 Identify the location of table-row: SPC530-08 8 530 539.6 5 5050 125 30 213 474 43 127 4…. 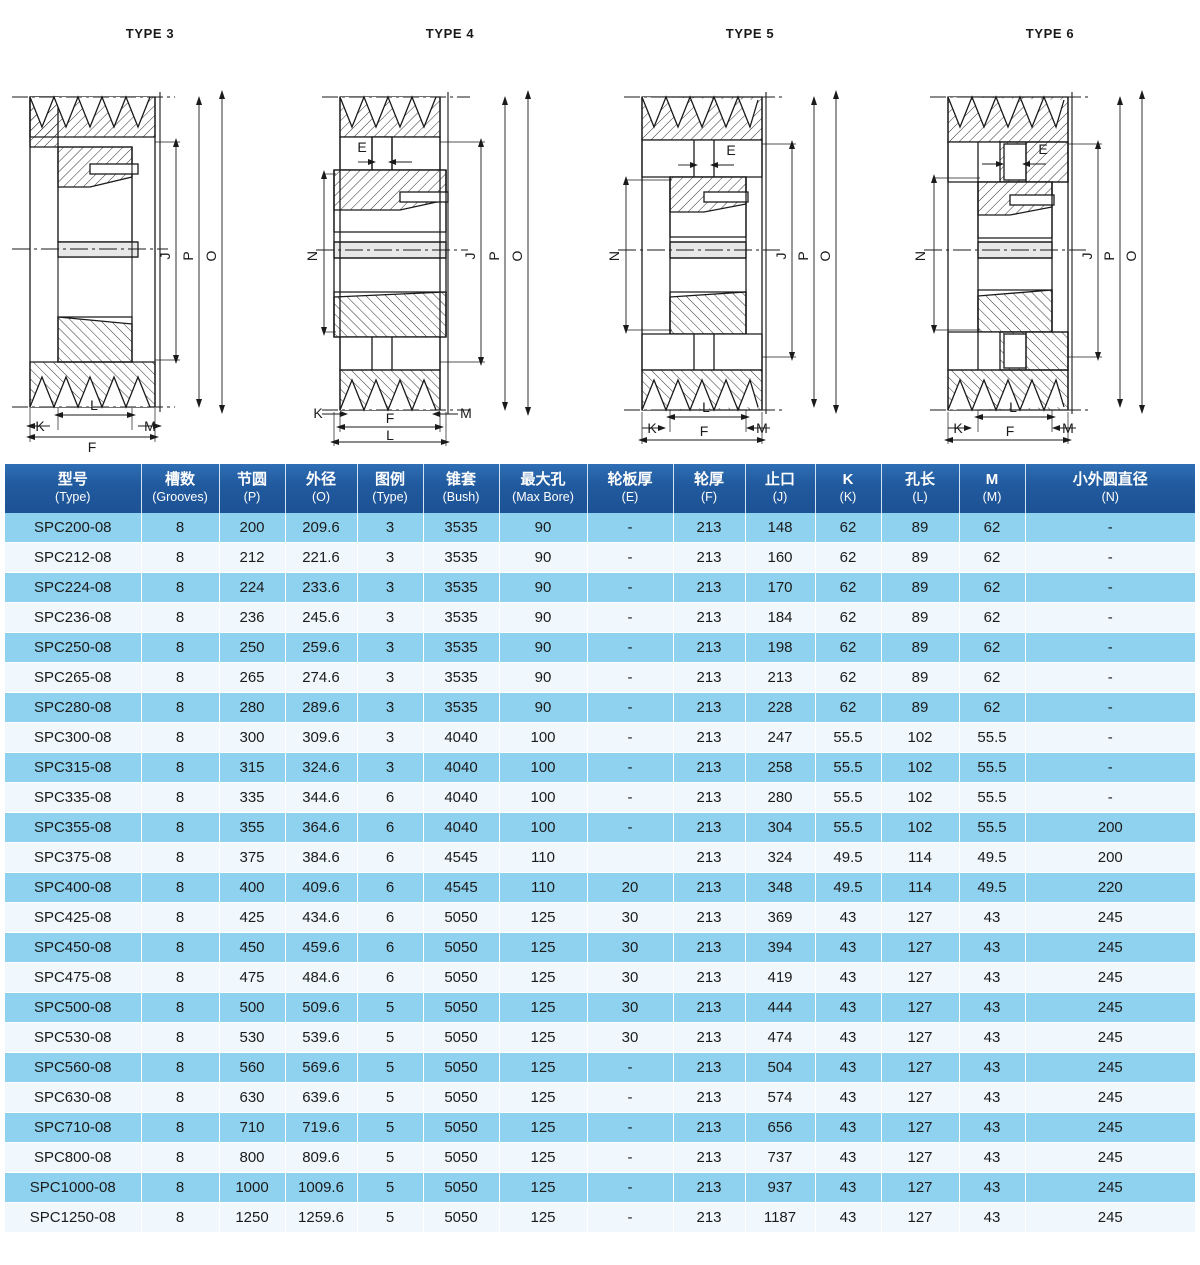
(600, 1038).